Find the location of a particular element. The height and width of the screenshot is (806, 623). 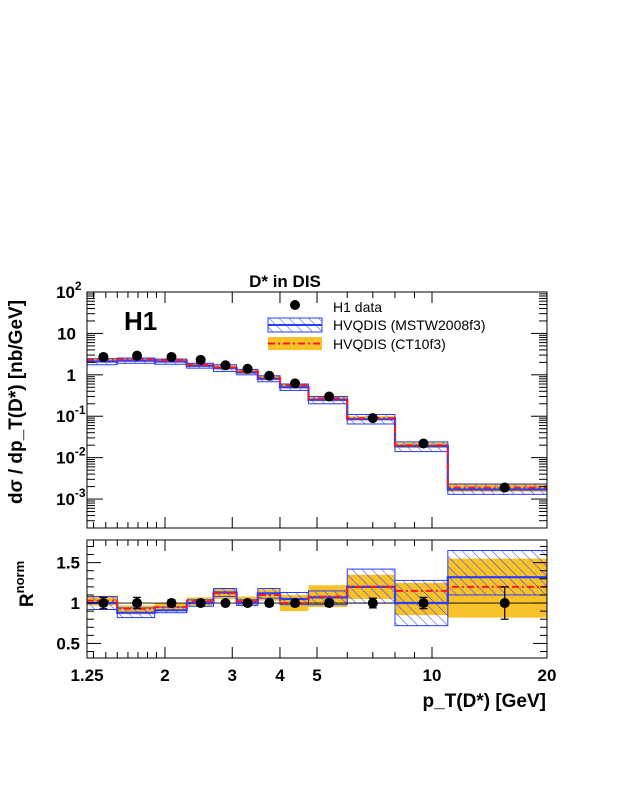

x-tick-labels: 1.25 2 3 4 5 10 20 is located at coordinates (313, 675).